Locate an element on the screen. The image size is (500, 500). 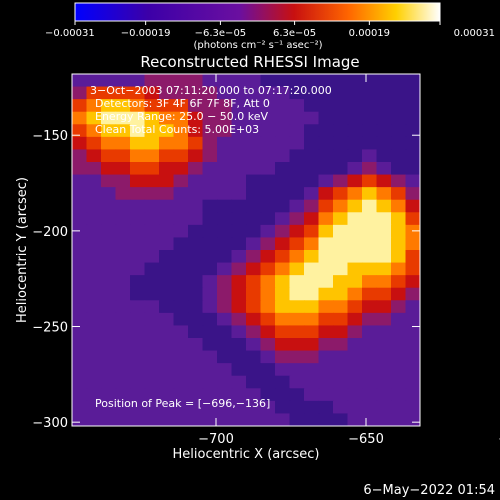
x-tick-label: −650 is located at coordinates (366, 439).